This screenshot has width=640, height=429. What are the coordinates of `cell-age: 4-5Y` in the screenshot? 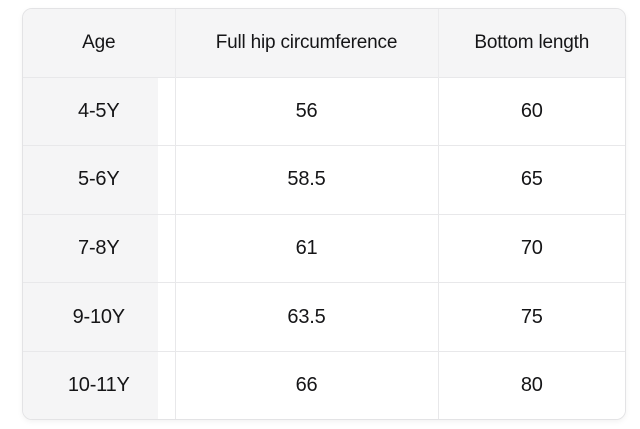 It's located at (99, 111).